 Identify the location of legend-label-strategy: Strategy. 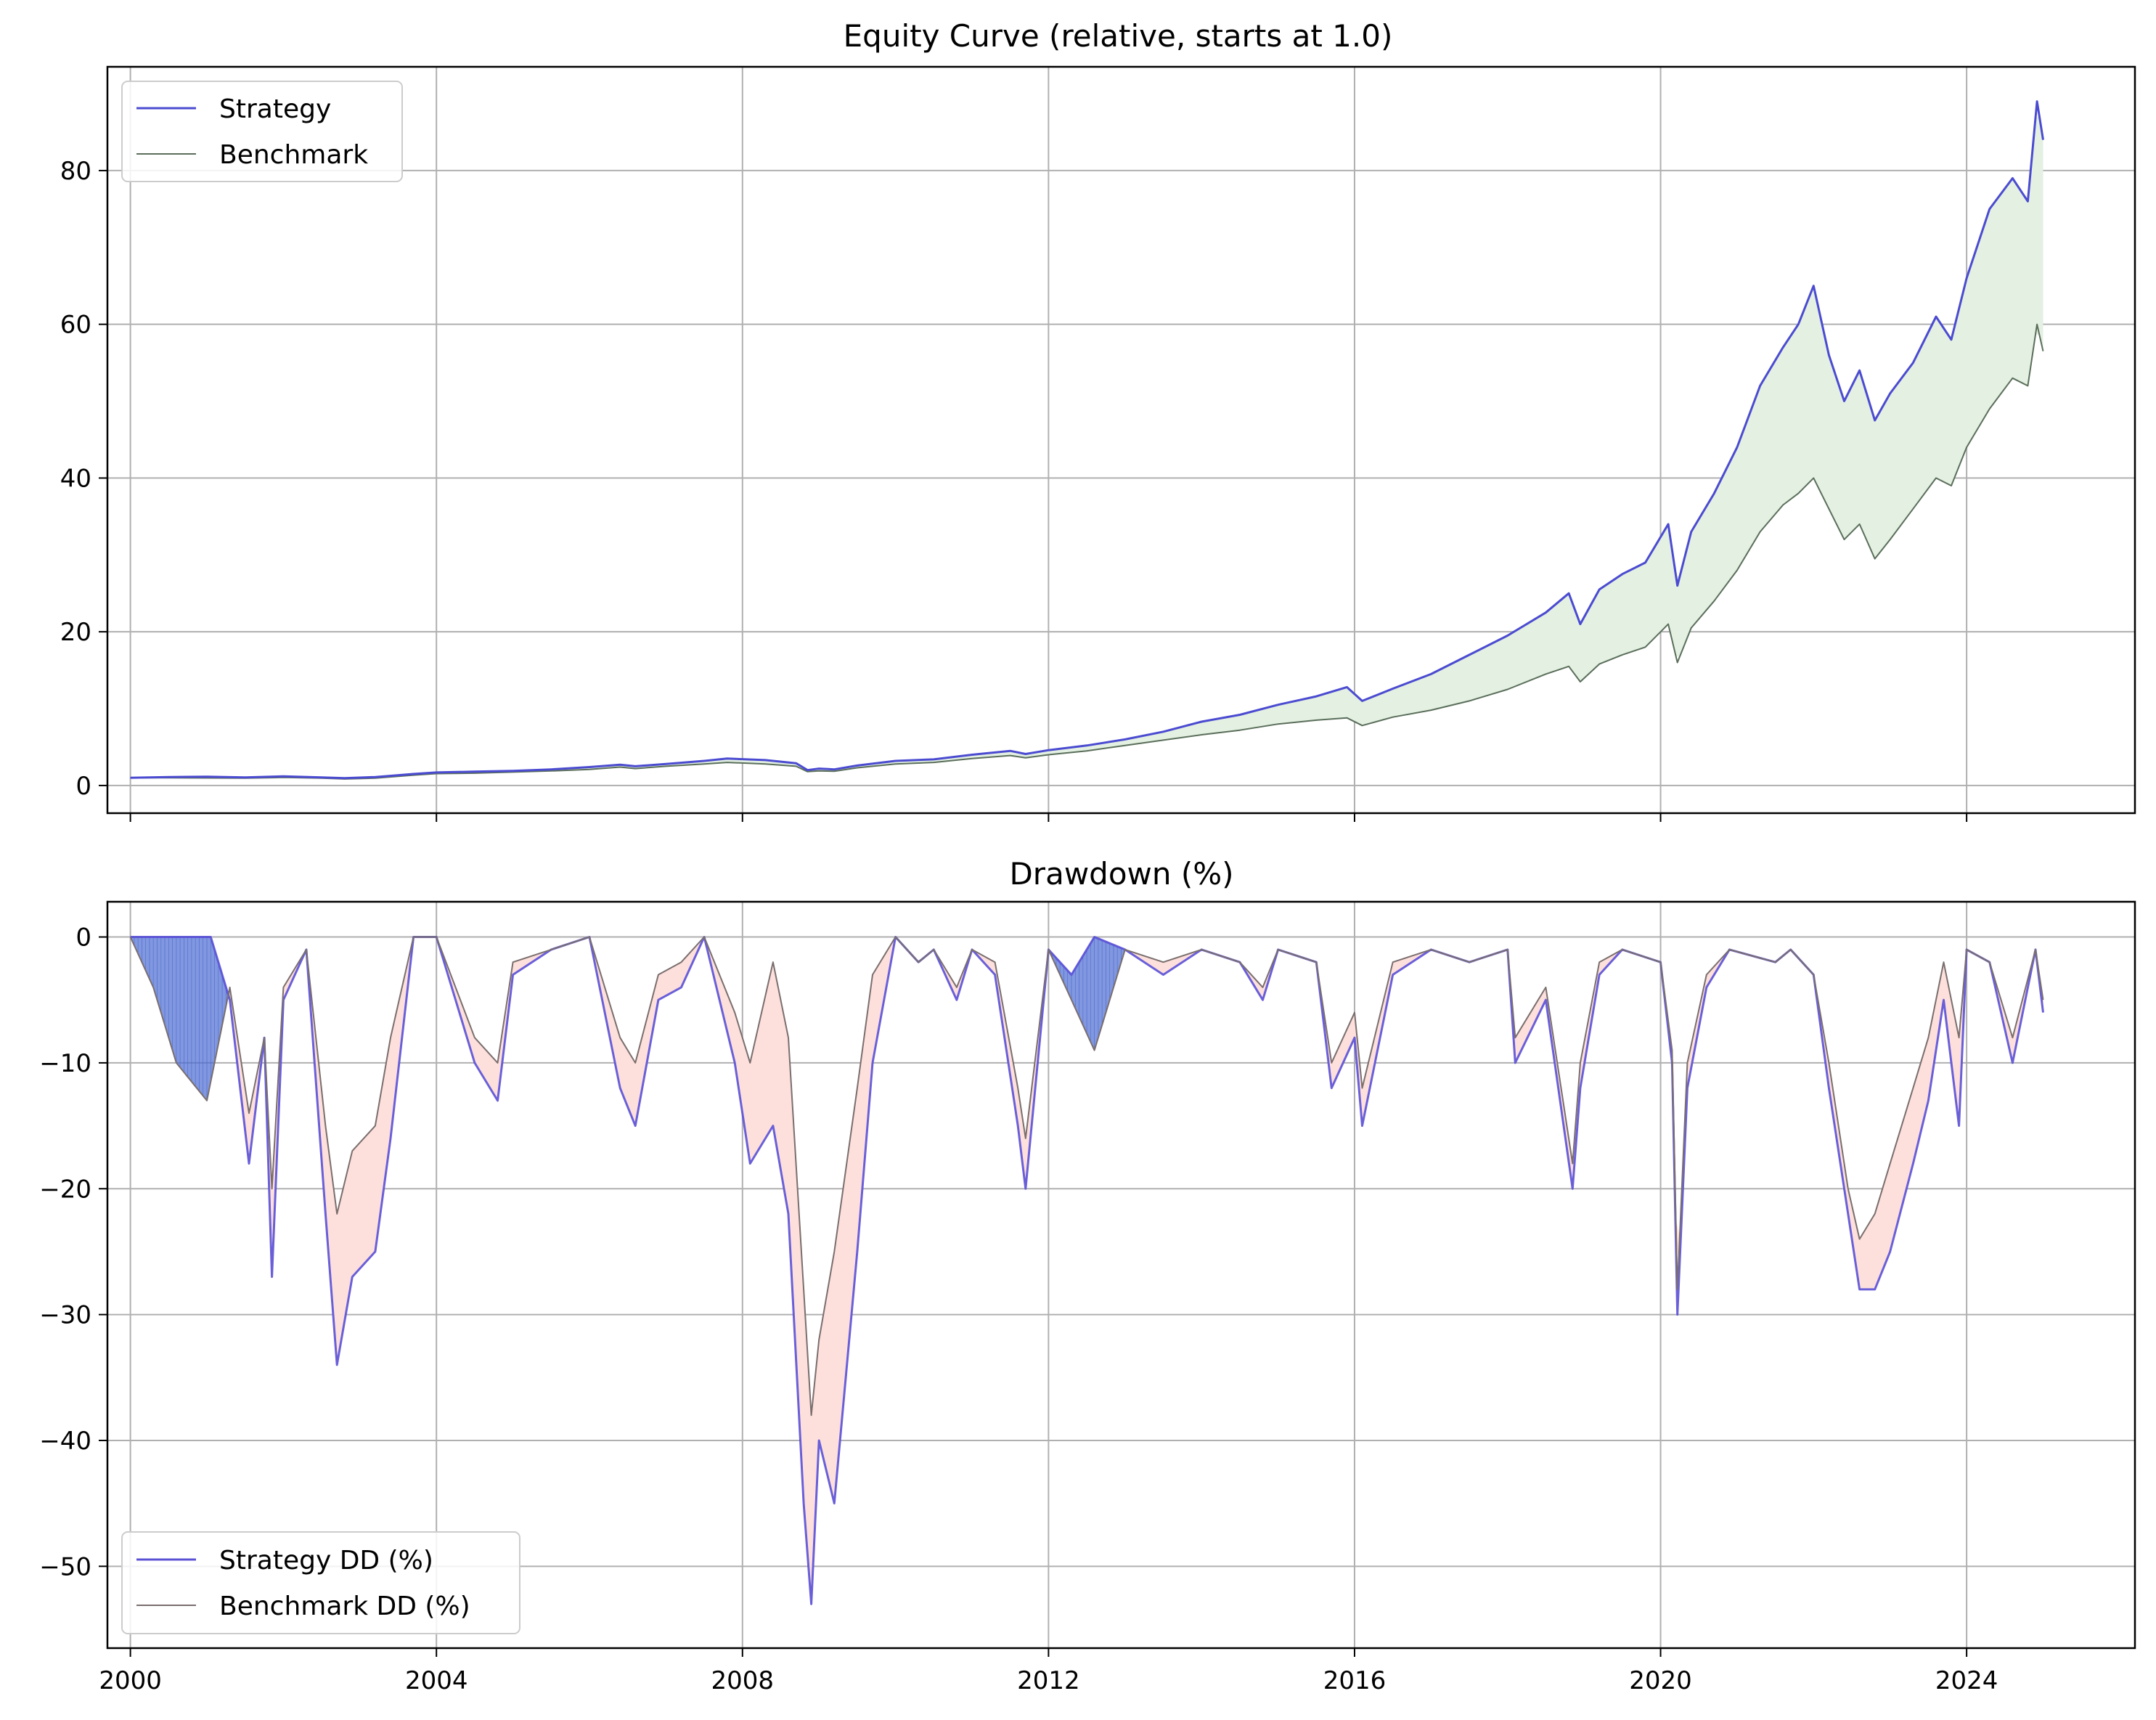
(275, 109).